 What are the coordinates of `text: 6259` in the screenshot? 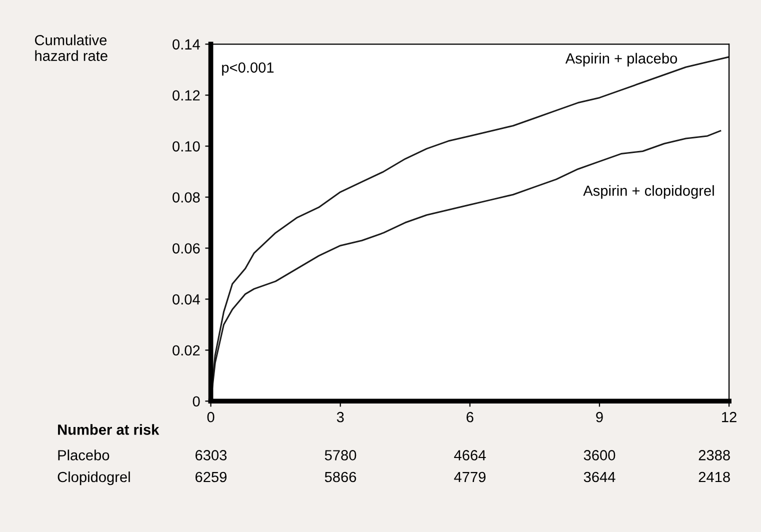 It's located at (211, 477).